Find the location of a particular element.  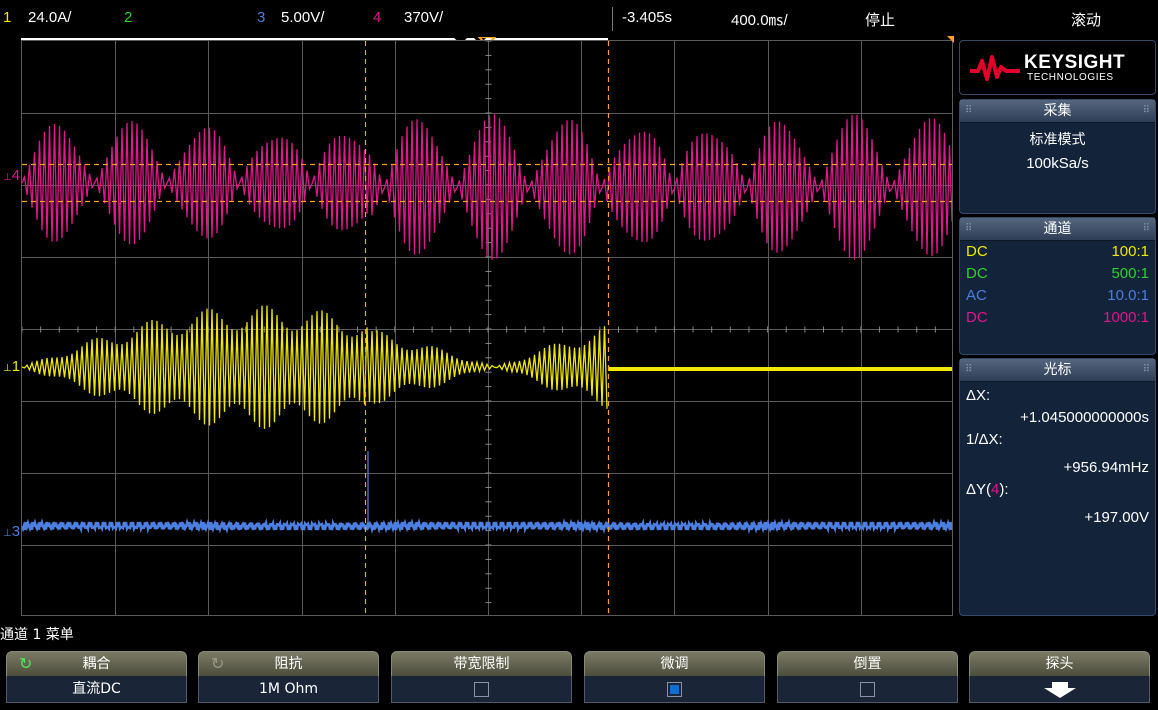

acquire-section: ⠿ 采集 ⠿ 标准模式 100kSa/s is located at coordinates (1057, 156).